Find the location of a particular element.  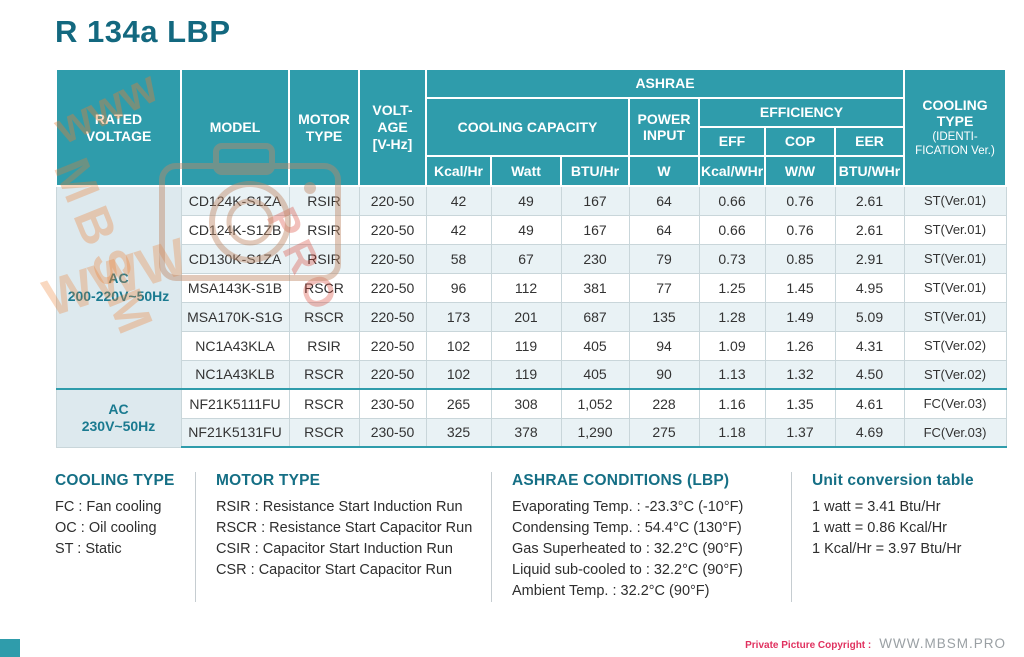

cell-eff: 0.73 is located at coordinates (732, 258).